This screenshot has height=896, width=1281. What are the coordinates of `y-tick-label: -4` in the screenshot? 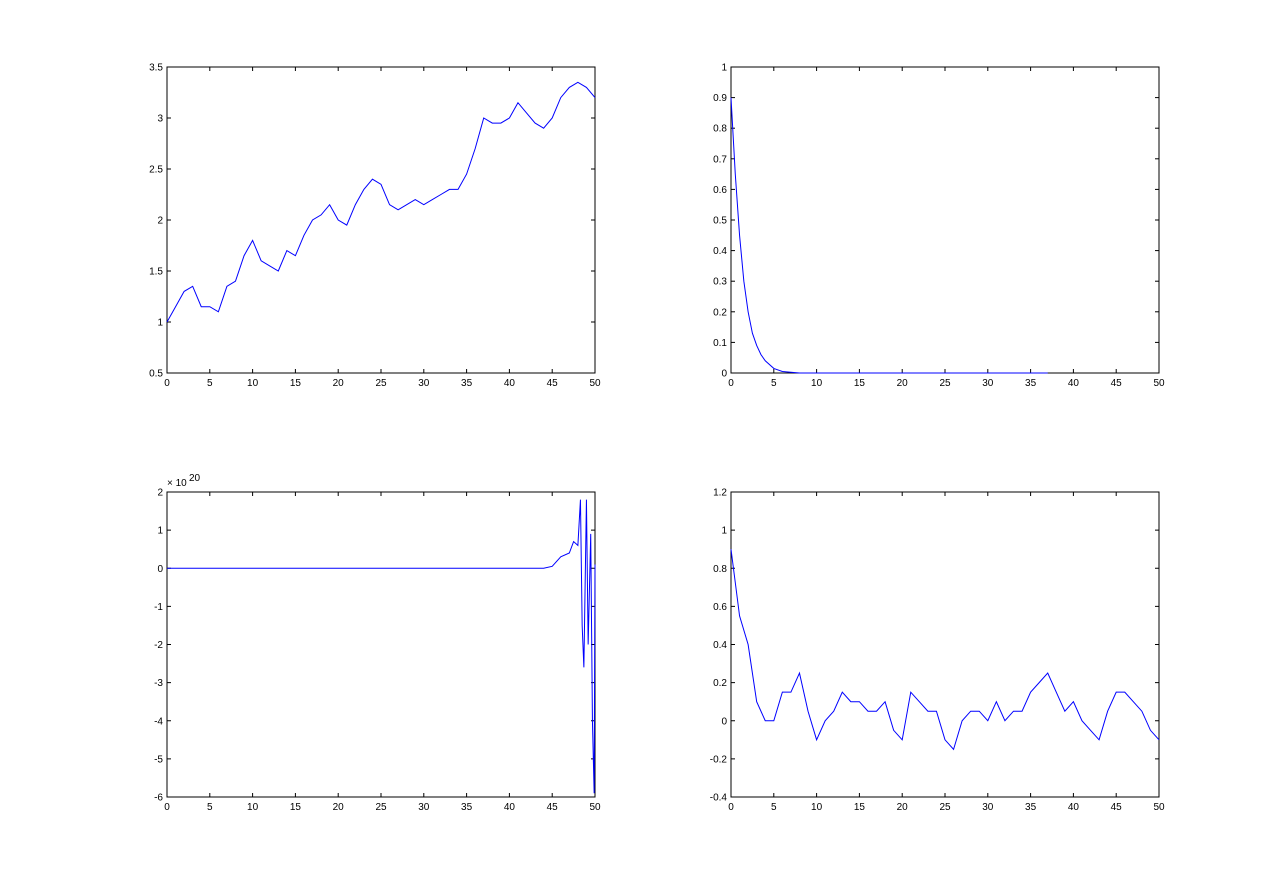 It's located at (158, 721).